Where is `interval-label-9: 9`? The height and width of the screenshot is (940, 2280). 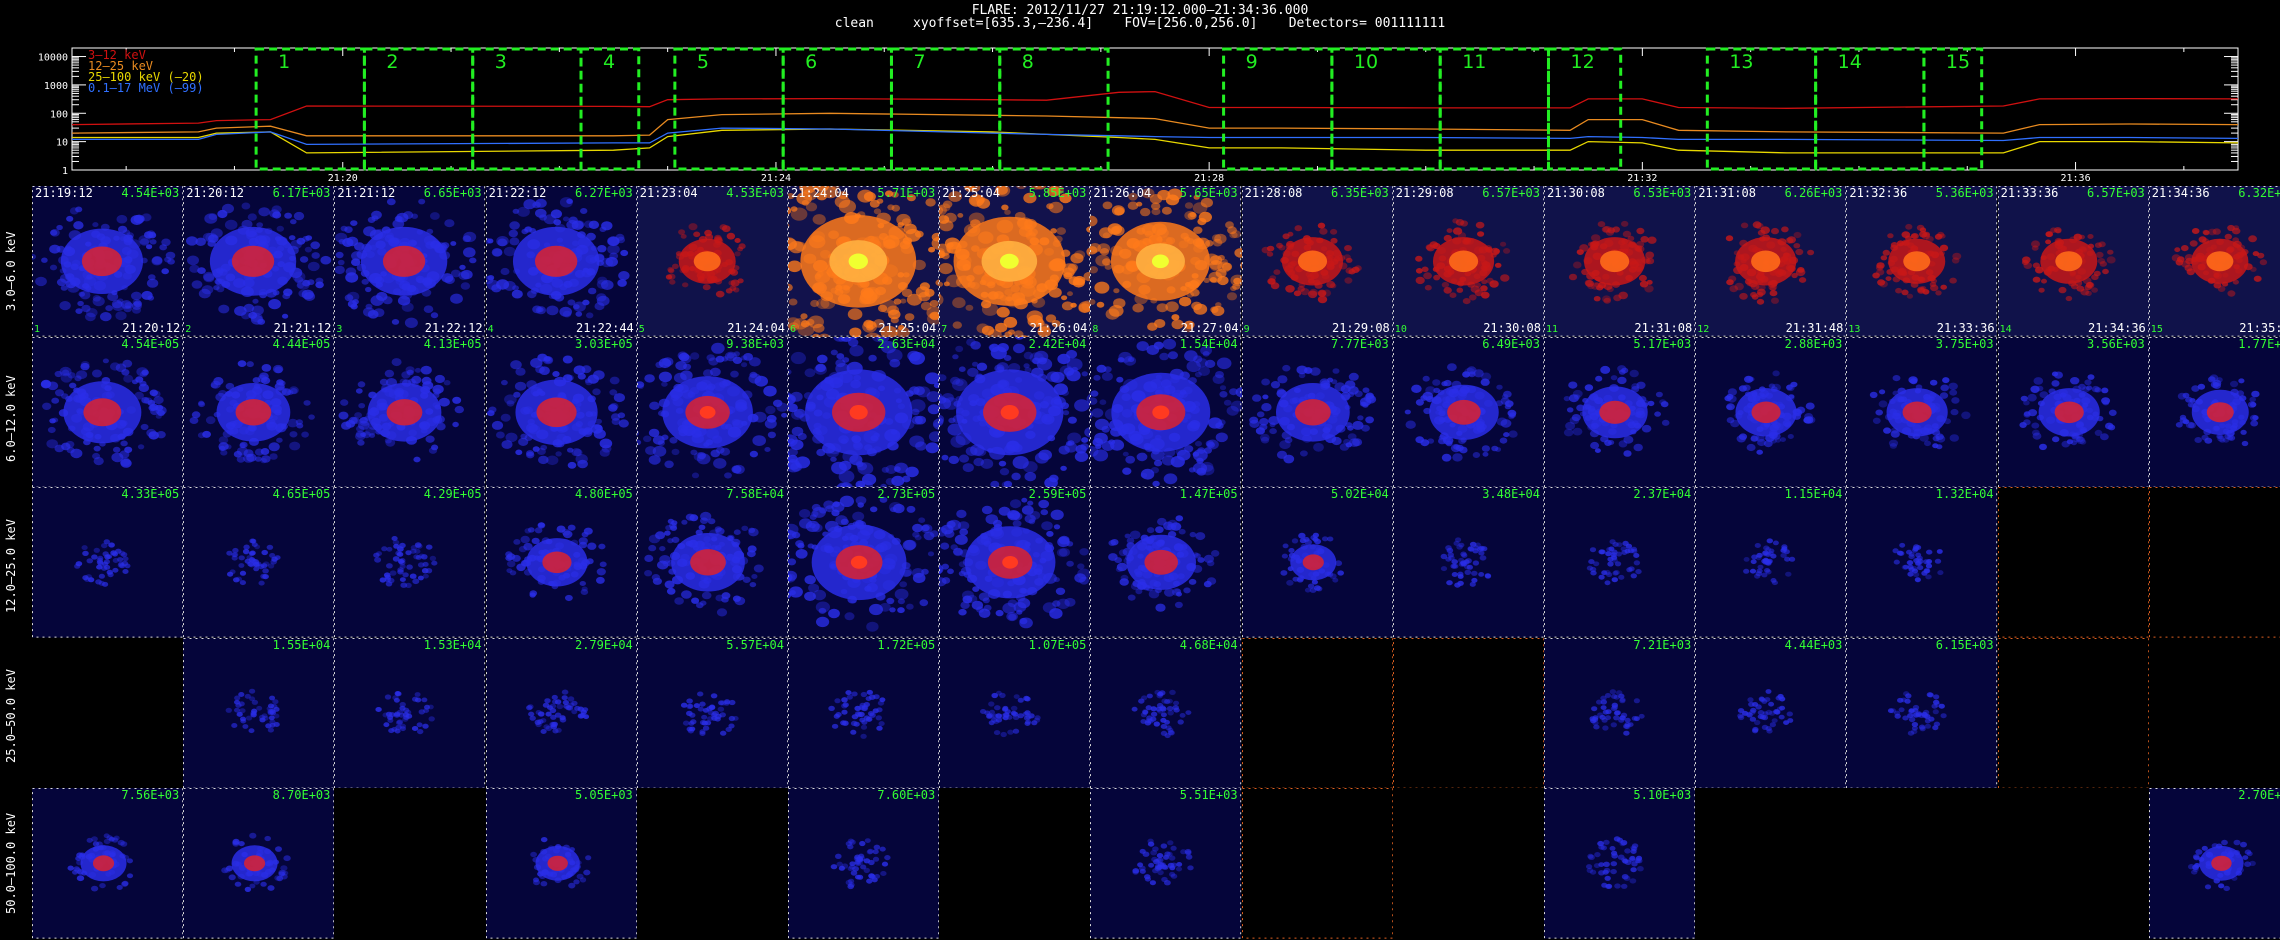
interval-label-9: 9 is located at coordinates (1252, 62).